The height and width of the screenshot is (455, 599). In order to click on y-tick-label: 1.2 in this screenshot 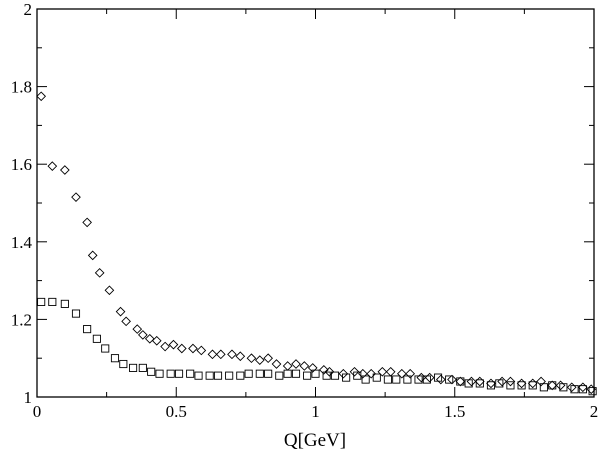, I will do `click(21, 319)`.